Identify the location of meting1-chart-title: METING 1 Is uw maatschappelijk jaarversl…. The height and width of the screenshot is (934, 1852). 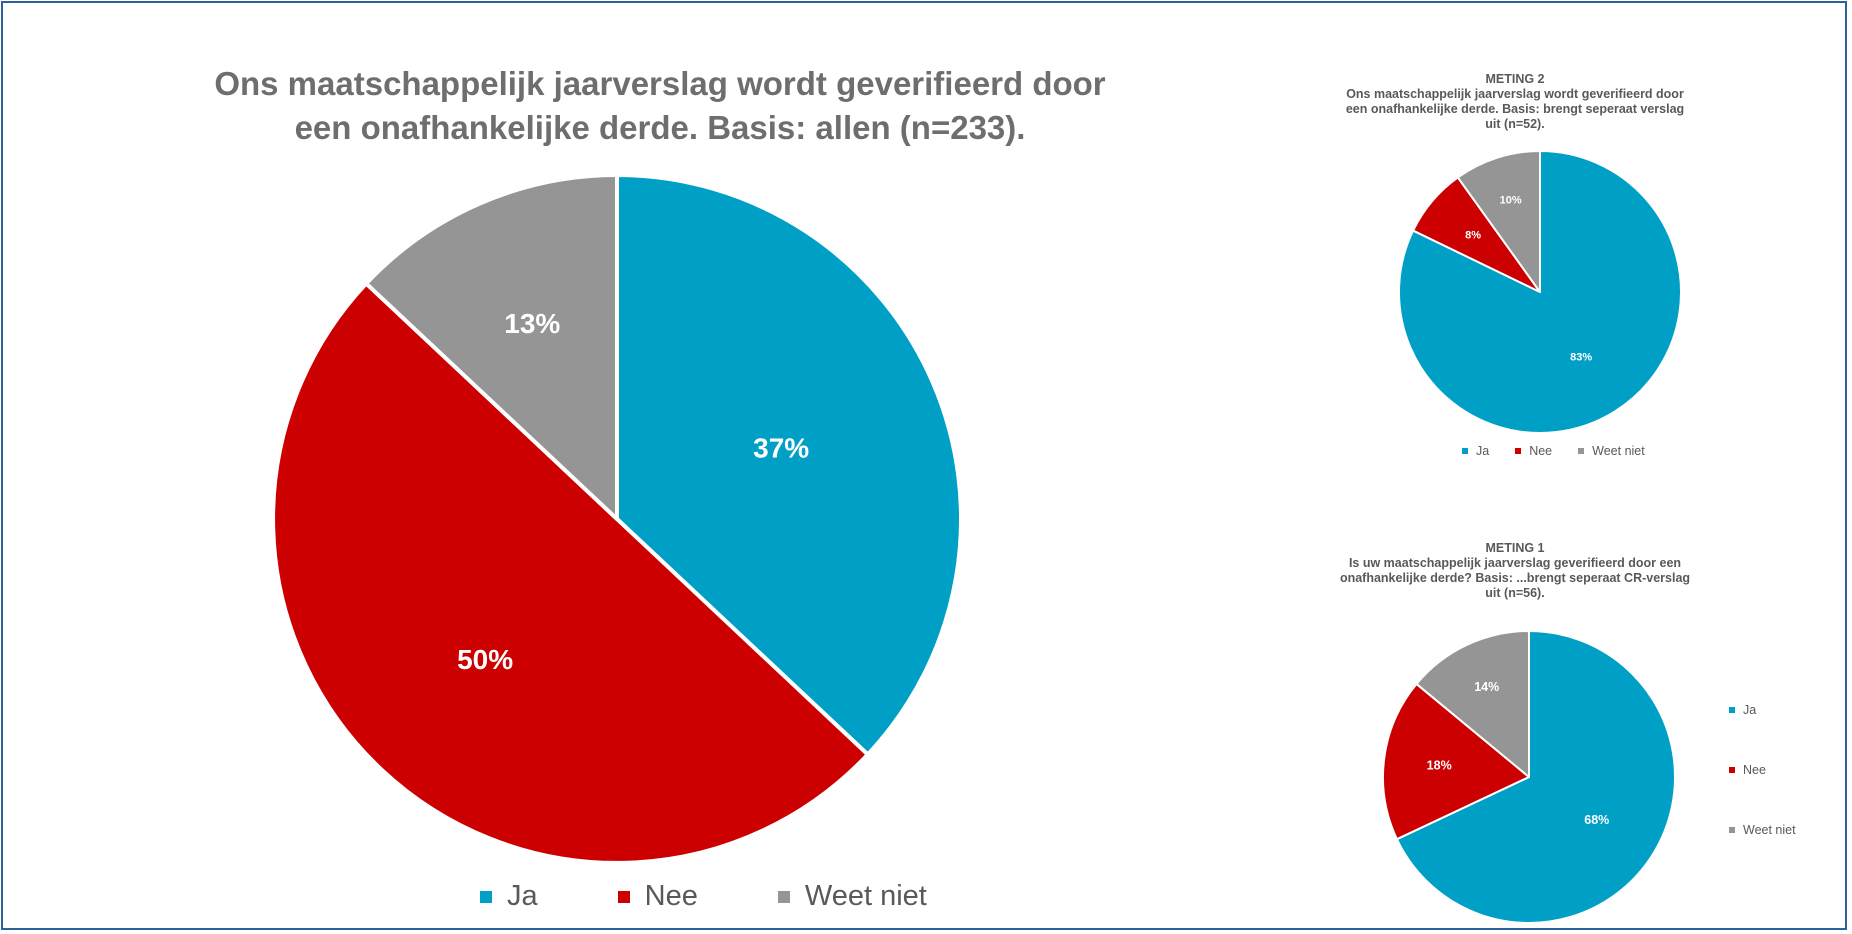
(1515, 571).